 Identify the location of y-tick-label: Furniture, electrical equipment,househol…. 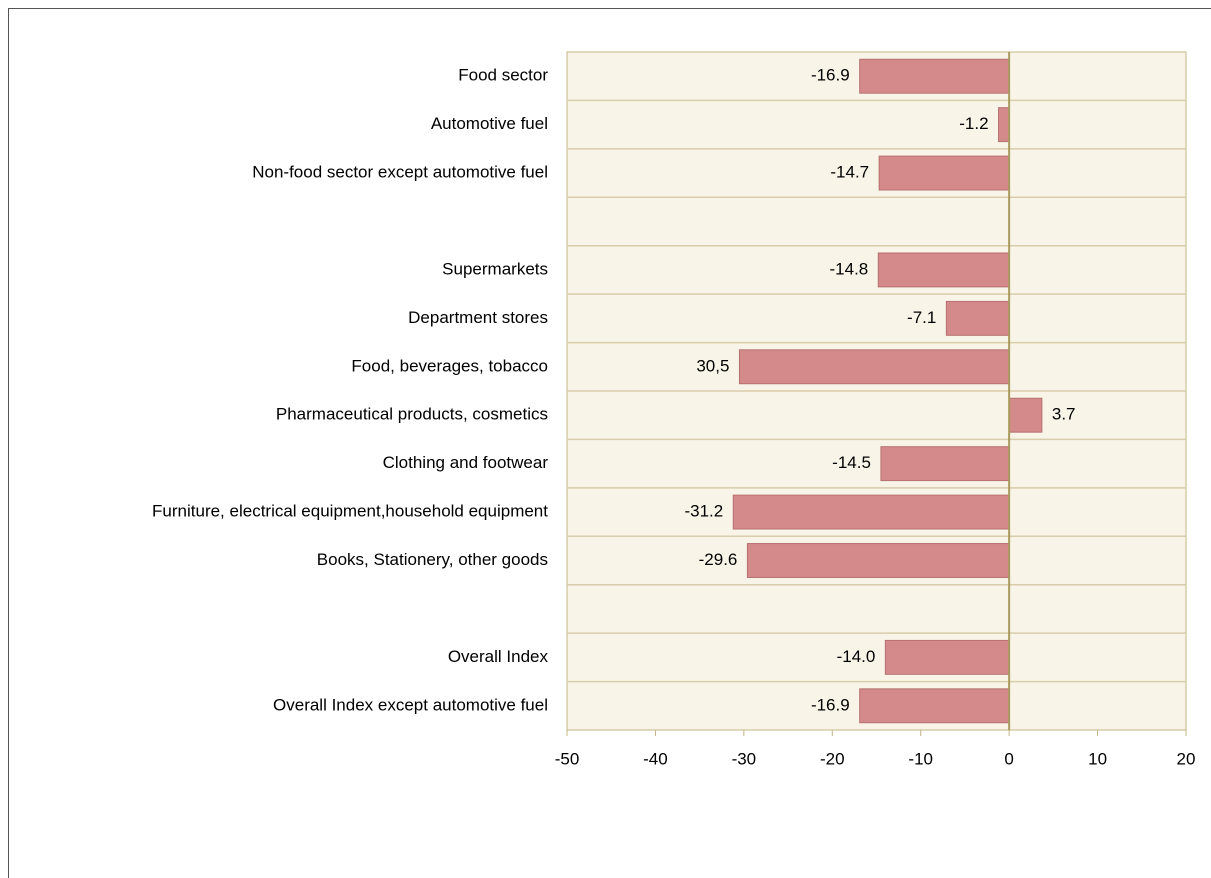
(350, 511).